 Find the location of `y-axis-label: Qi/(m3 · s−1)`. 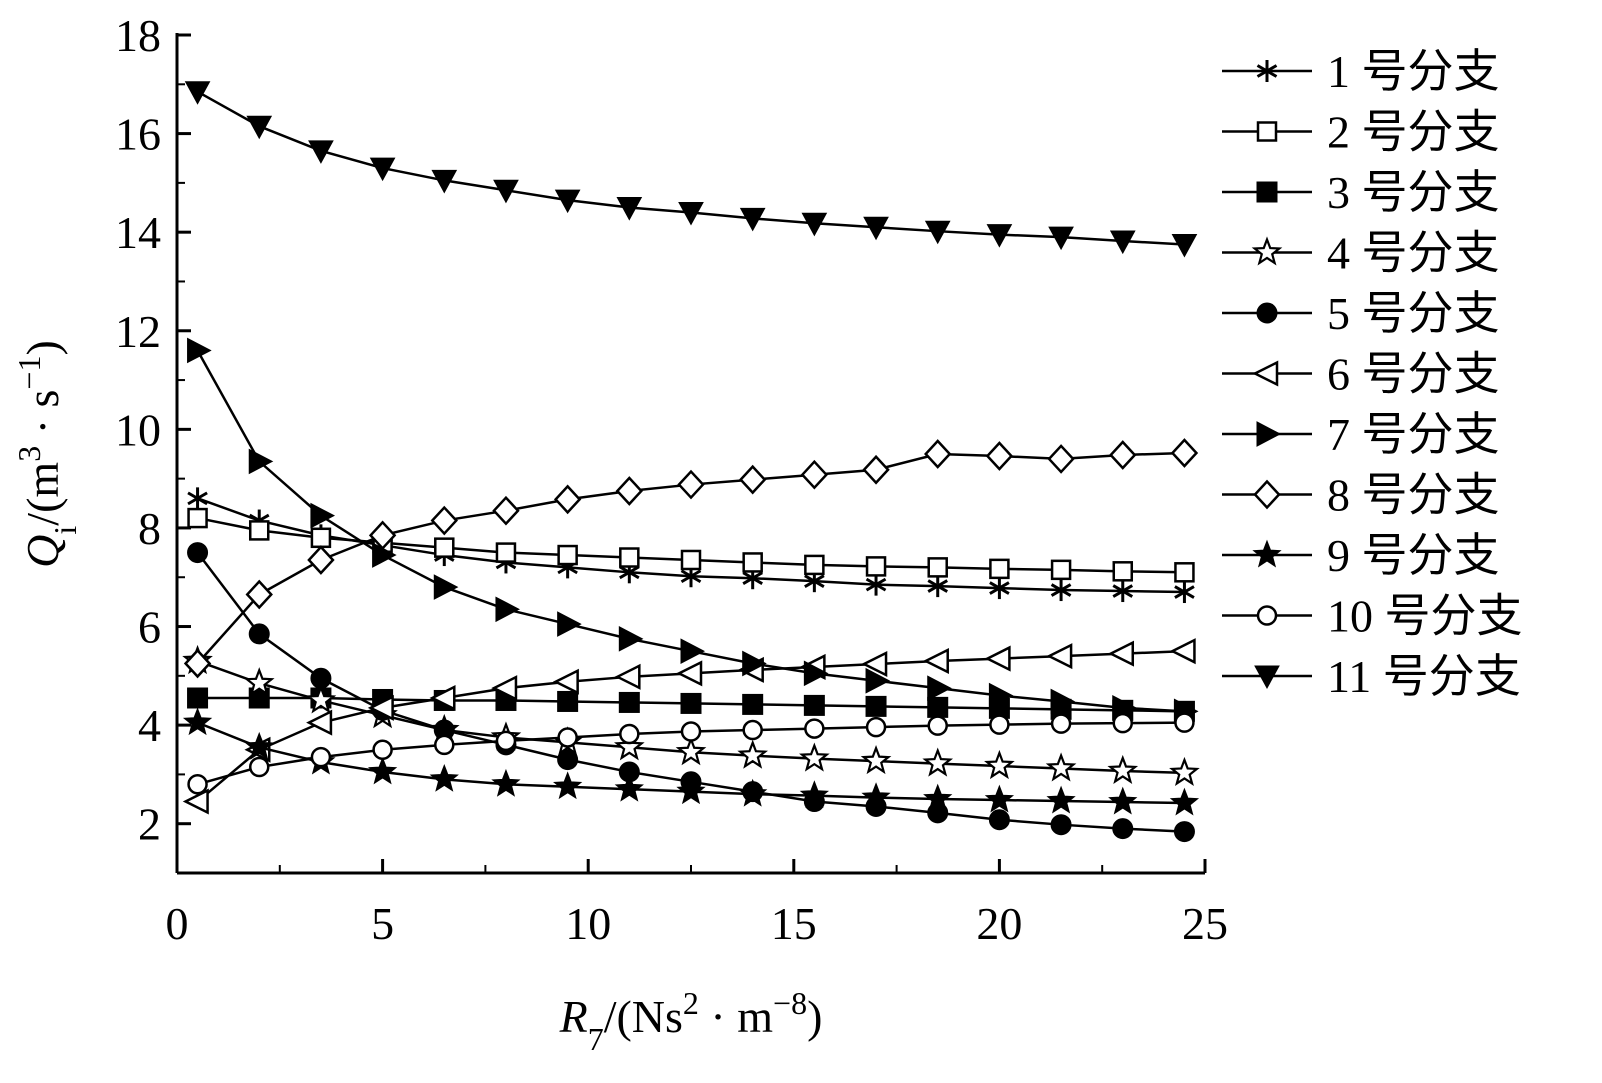

y-axis-label: Qi/(m3 · s−1) is located at coordinates (47, 454).